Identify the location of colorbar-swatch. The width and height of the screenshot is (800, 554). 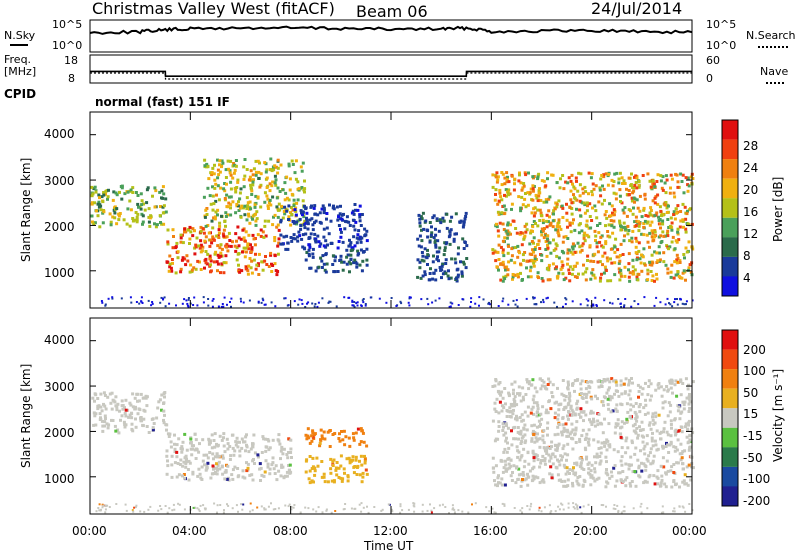
(730, 379).